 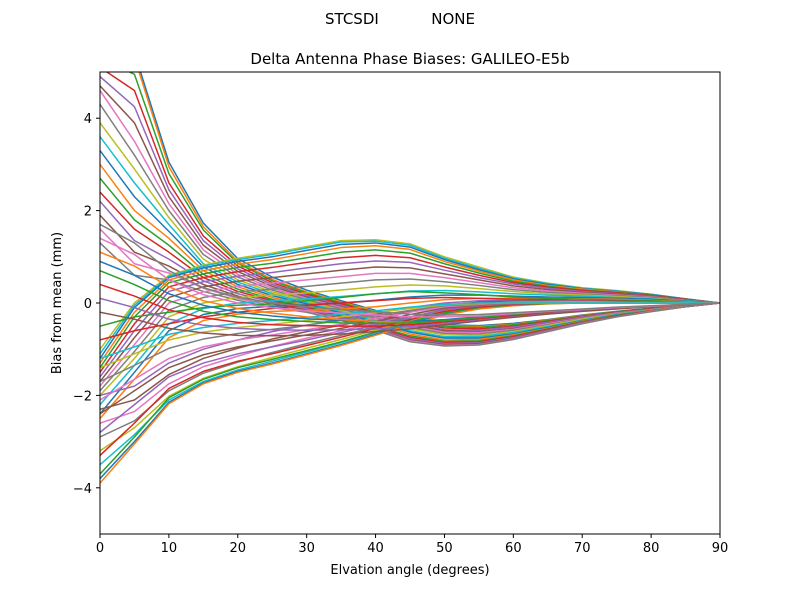 What do you see at coordinates (82, 396) in the screenshot?
I see `y-tick-label: −2` at bounding box center [82, 396].